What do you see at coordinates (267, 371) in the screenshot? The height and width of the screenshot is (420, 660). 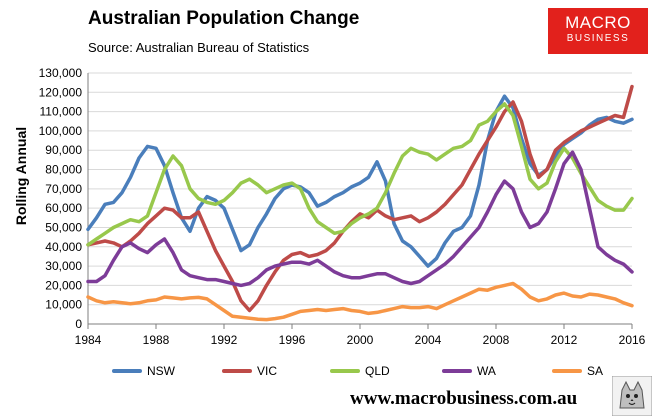 I see `legend-label: VIC` at bounding box center [267, 371].